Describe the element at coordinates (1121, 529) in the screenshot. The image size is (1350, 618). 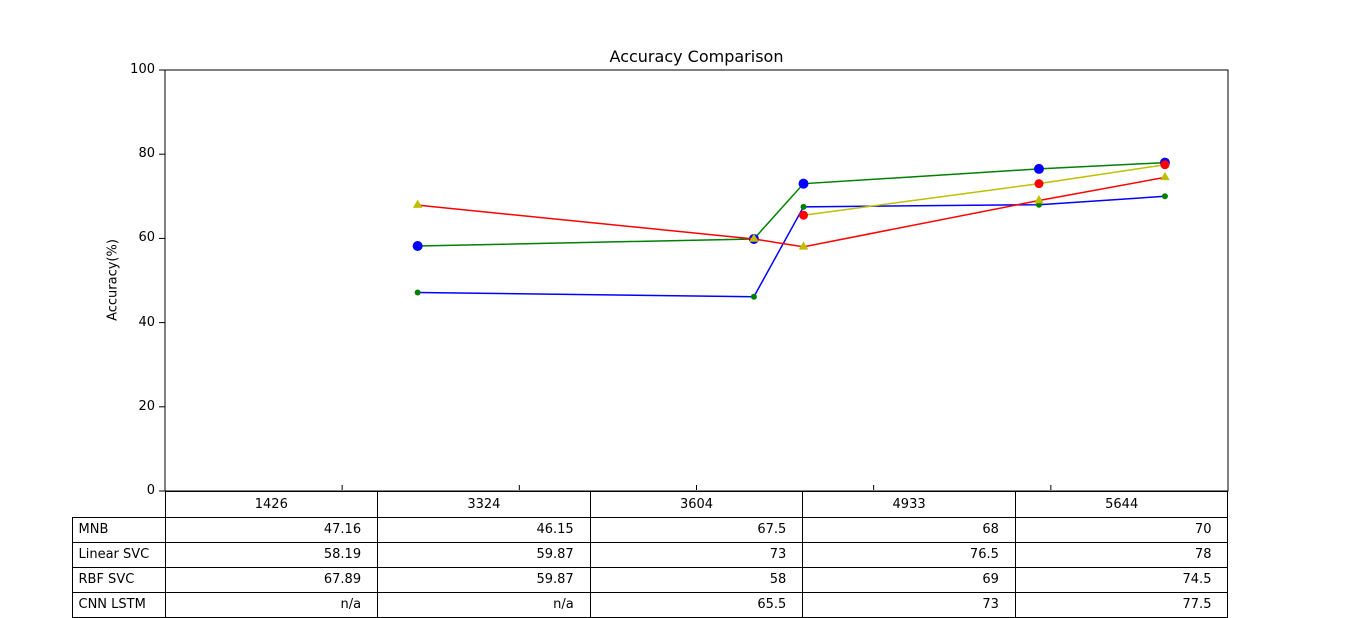
I see `table-cell: 70` at that location.